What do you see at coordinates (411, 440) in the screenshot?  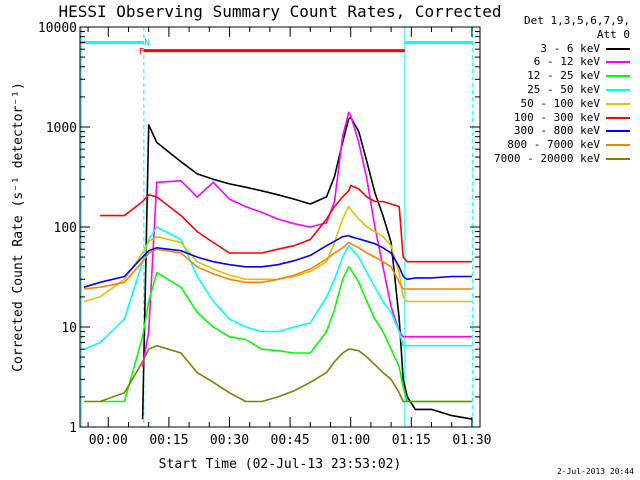 I see `x-tick-label: 01:15` at bounding box center [411, 440].